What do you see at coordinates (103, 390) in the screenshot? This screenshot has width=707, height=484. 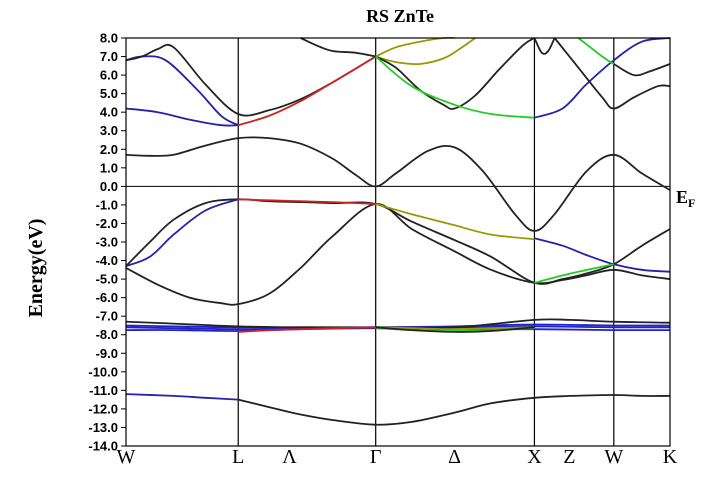 I see `y-tick-label-19: -11.0` at bounding box center [103, 390].